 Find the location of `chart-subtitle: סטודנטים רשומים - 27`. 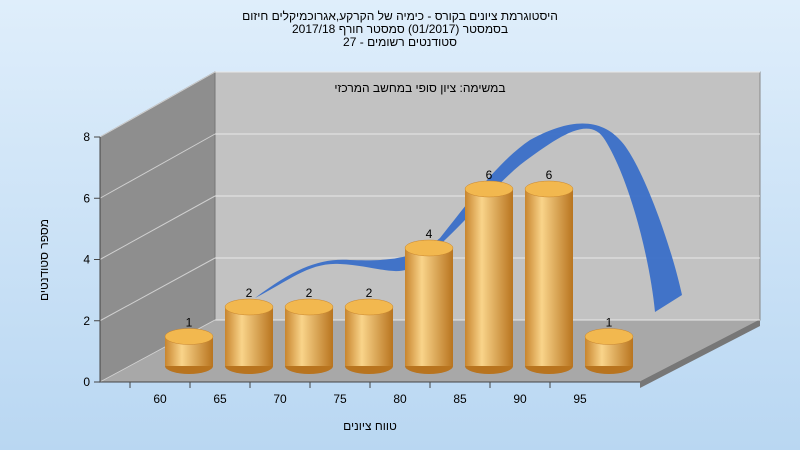

chart-subtitle: סטודנטים רשומים - 27 is located at coordinates (400, 42).